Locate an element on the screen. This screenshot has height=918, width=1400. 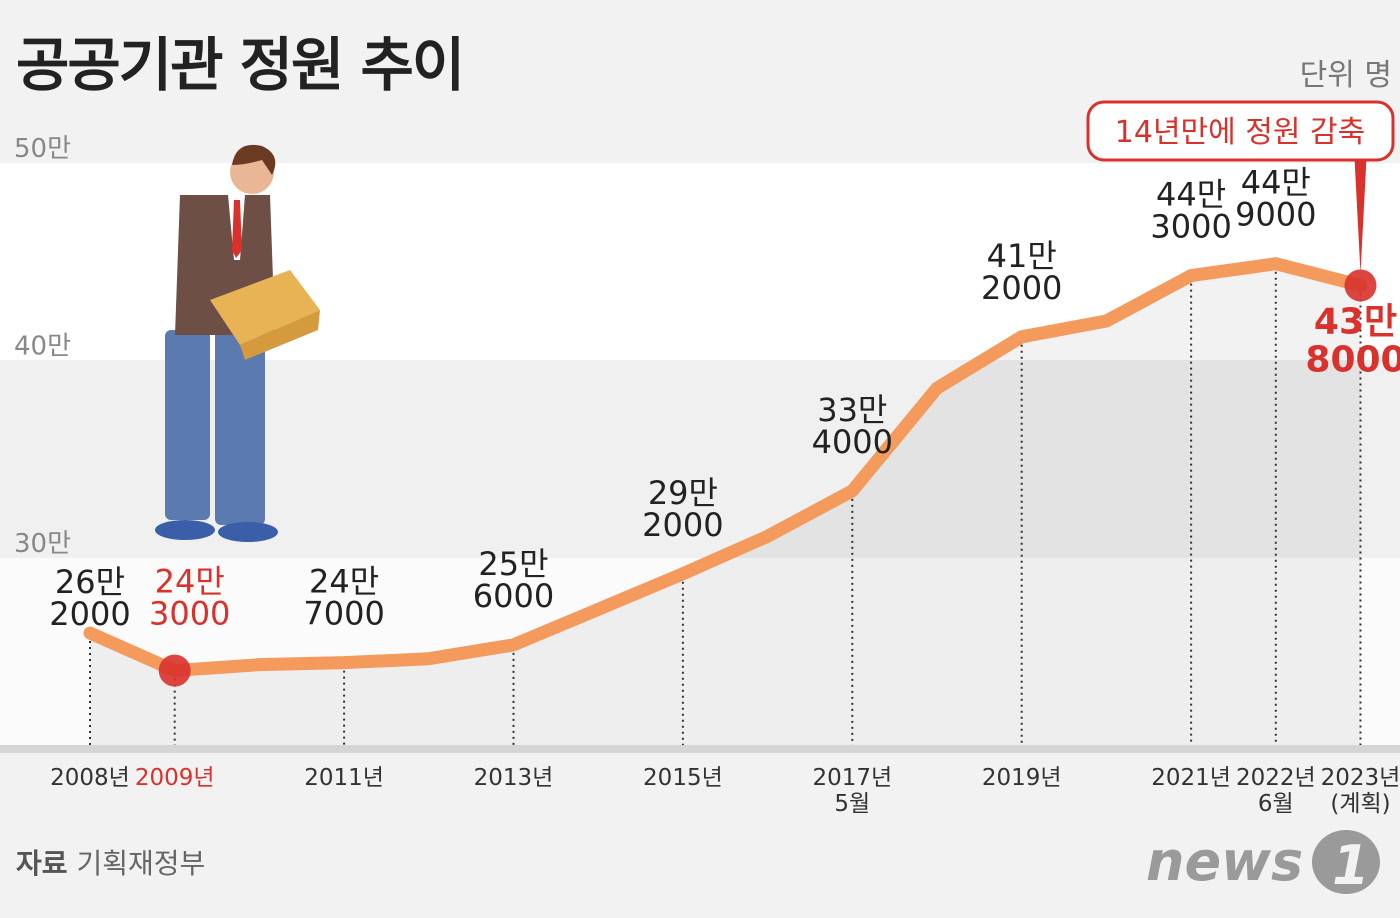
data-label: 8000 is located at coordinates (1352, 359).